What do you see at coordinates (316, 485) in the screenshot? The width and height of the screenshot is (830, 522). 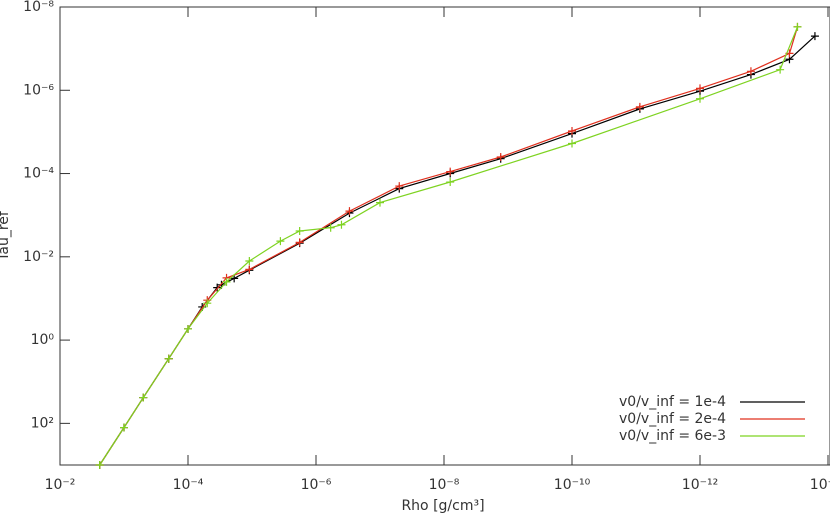 I see `x-tick-label: 10⁻⁶` at bounding box center [316, 485].